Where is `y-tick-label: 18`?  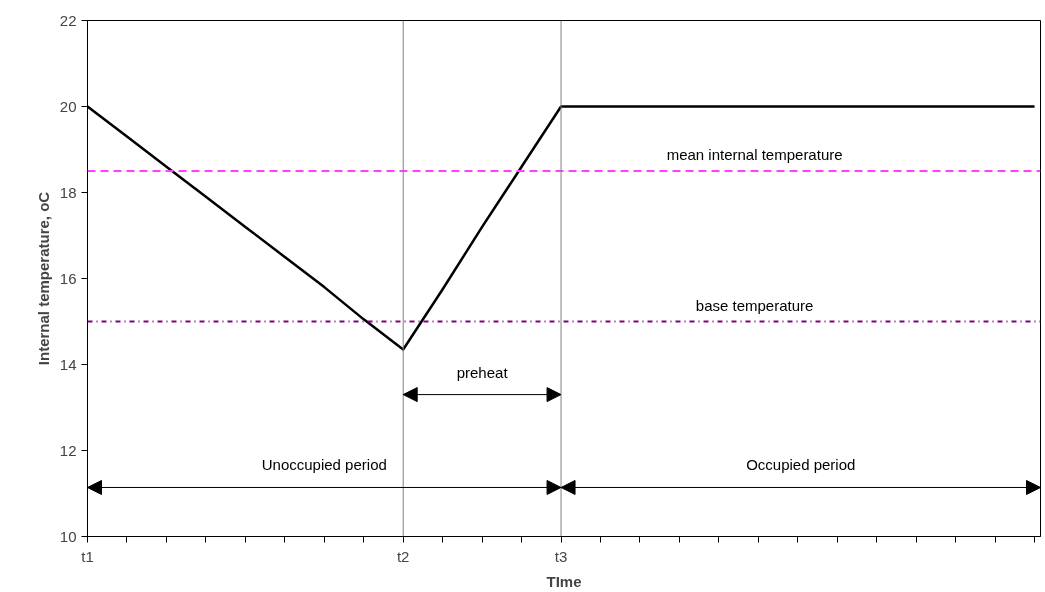 y-tick-label: 18 is located at coordinates (68, 192).